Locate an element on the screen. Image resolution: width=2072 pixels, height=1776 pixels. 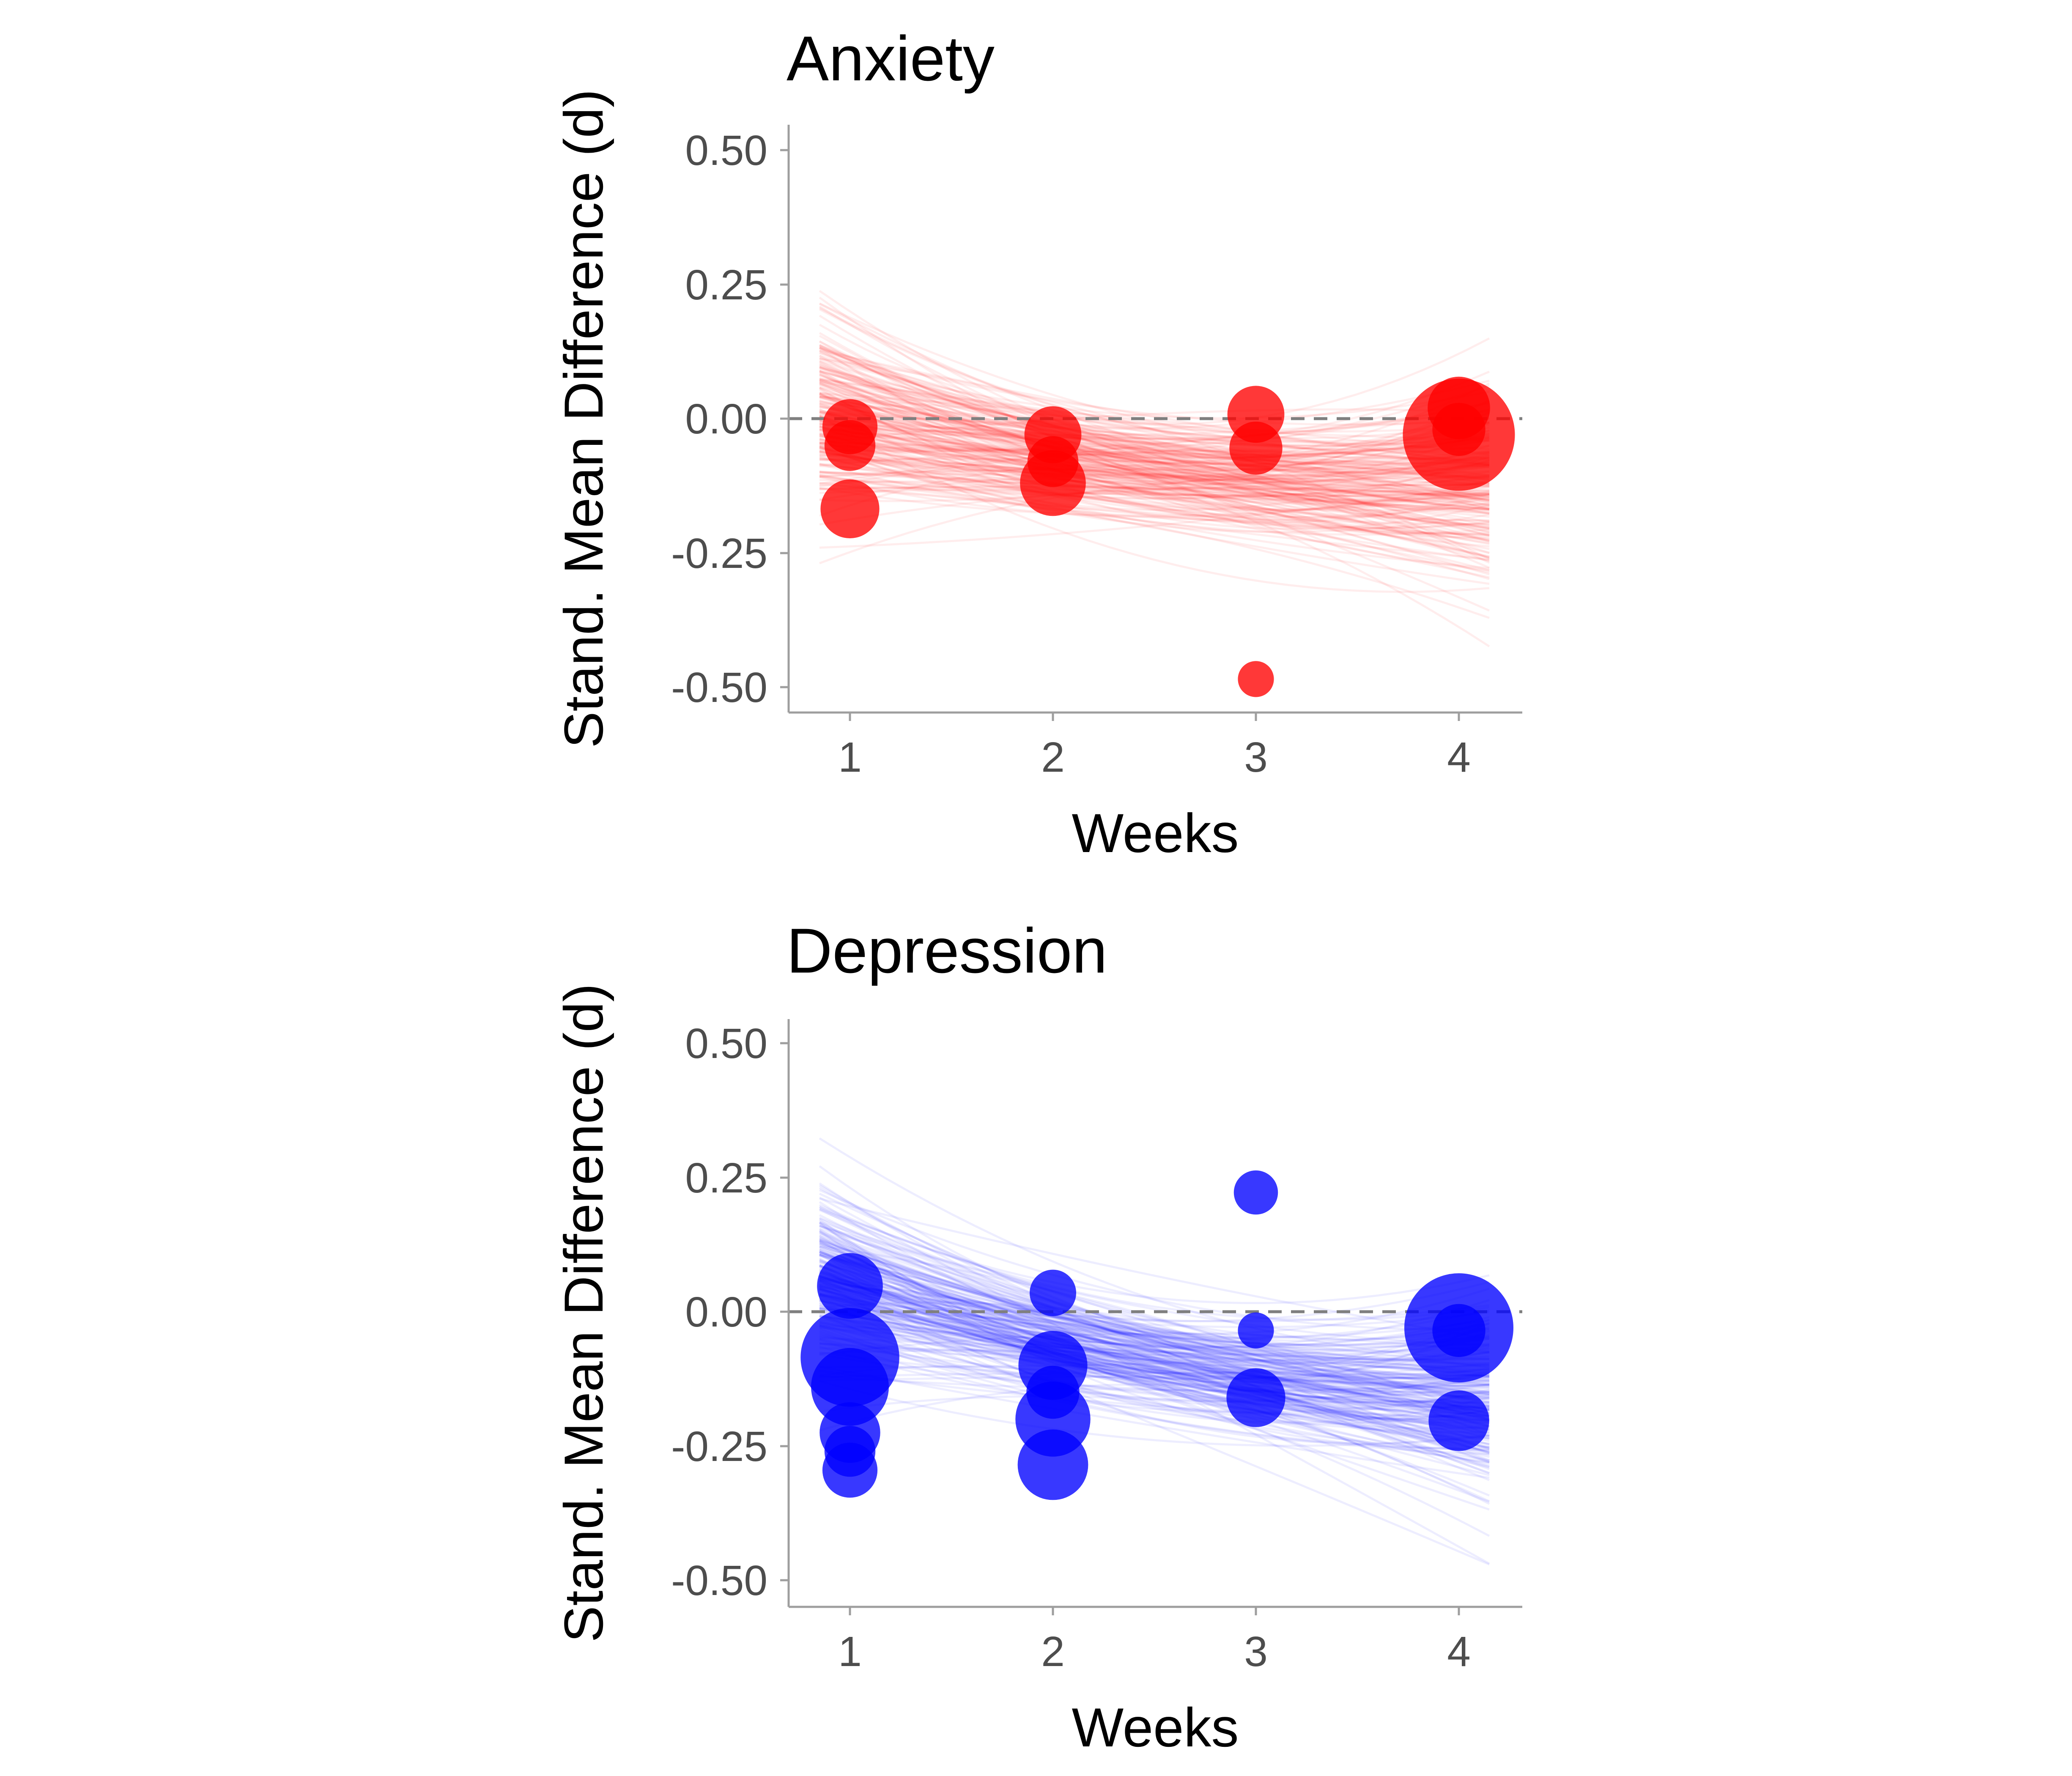
x-axis-title-anxiety: Weeks is located at coordinates (1155, 833).